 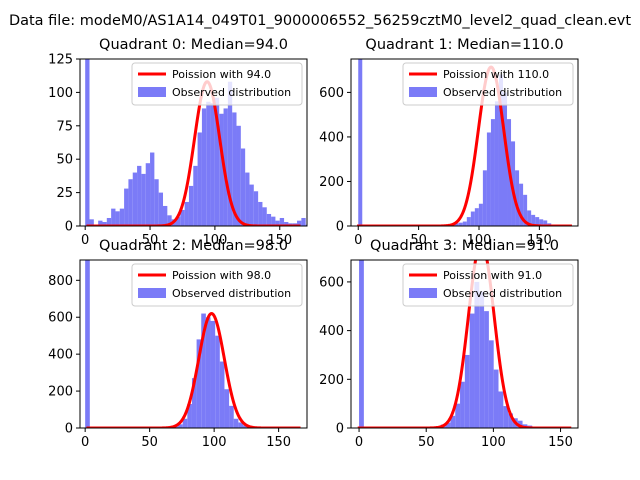 I want to click on legend: Poission with 91.0 Observed distribution, so click(x=488, y=285).